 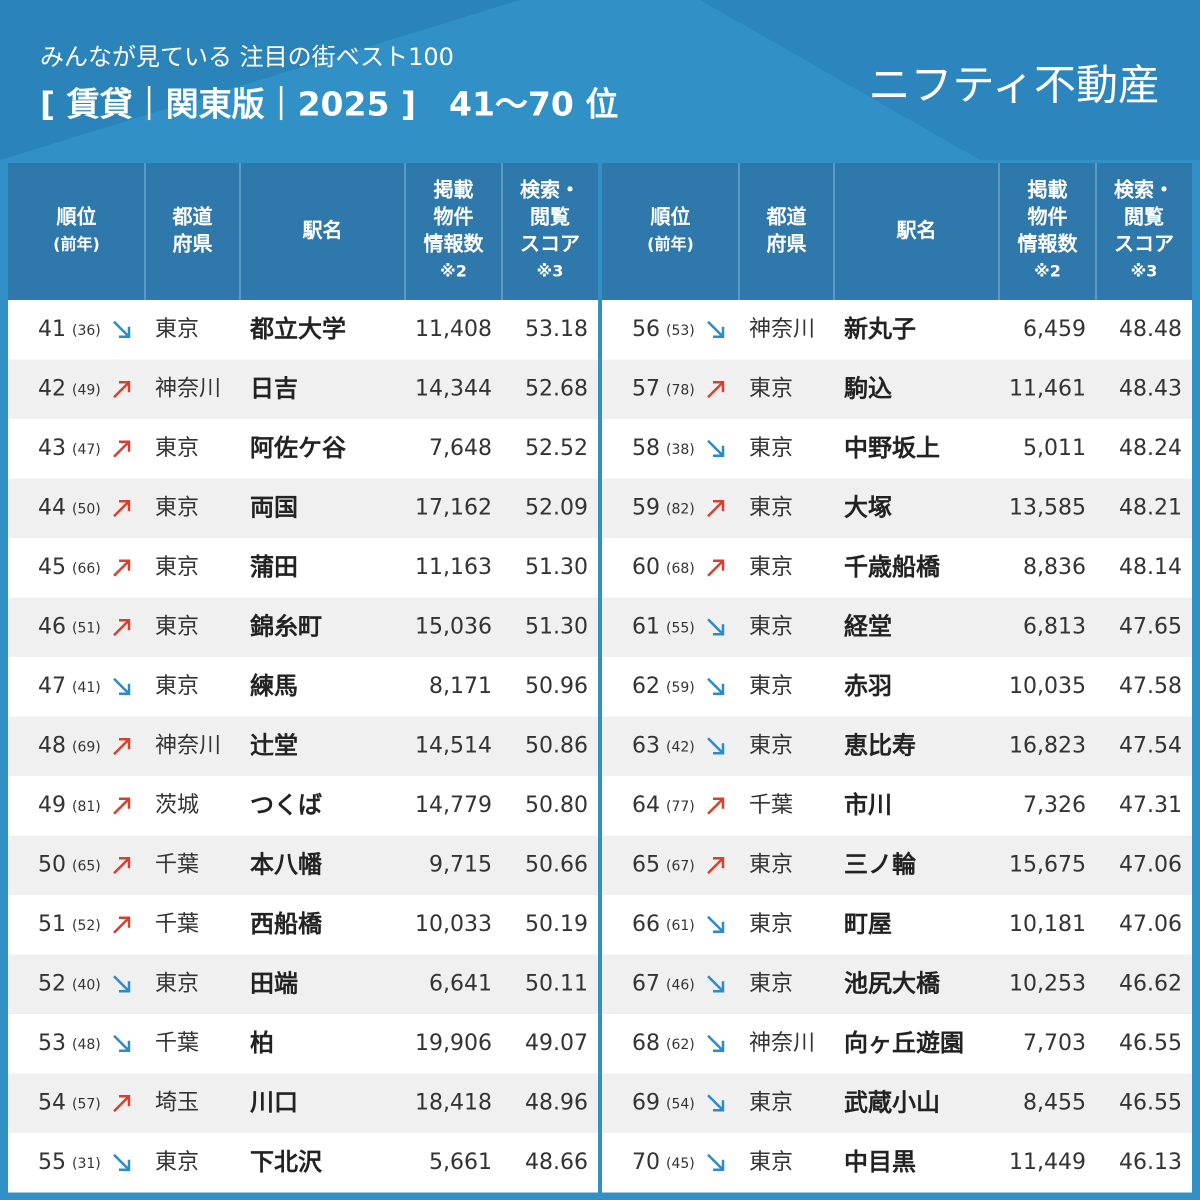 I want to click on column-header: 情報数, so click(x=454, y=244).